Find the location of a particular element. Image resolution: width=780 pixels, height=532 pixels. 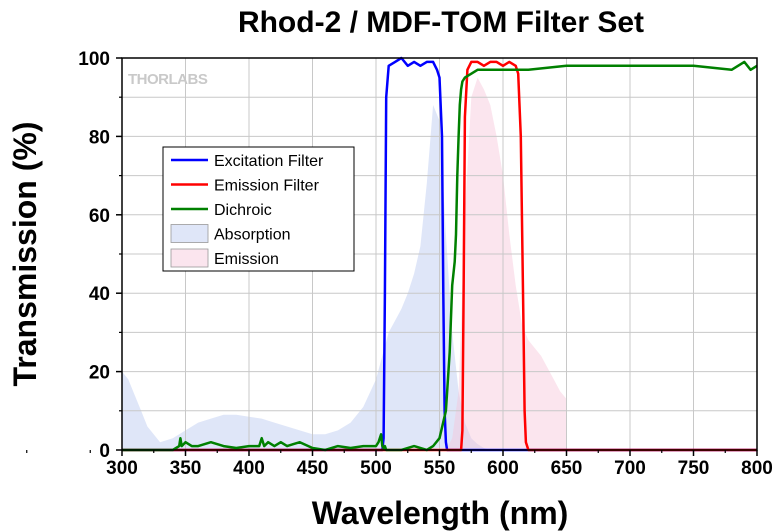

area-emission is located at coordinates (506, 263).